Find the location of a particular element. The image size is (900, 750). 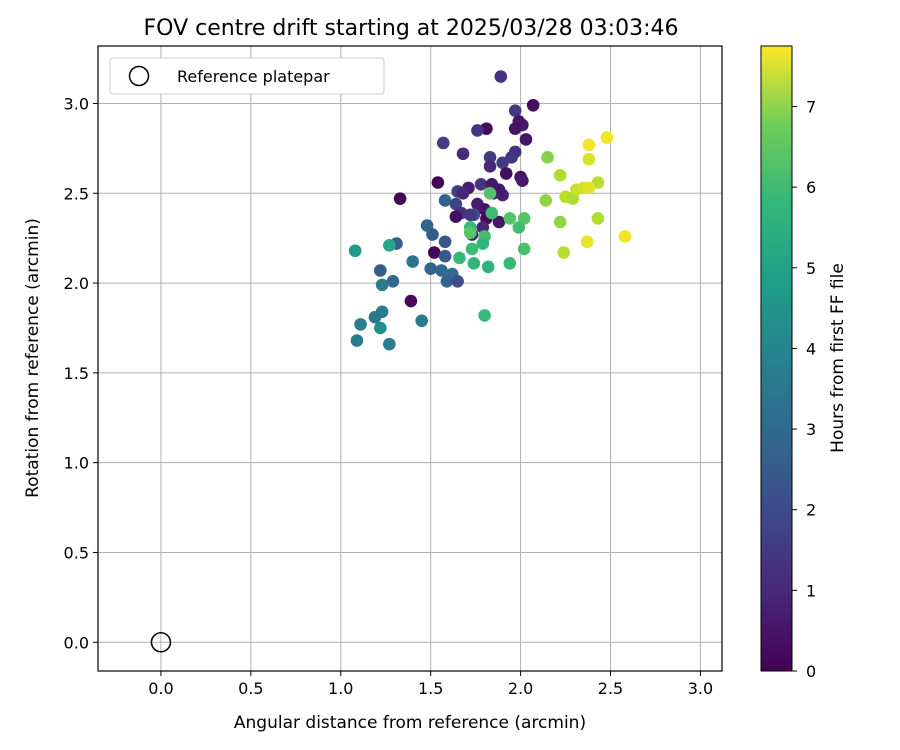

colorbar-tick-label: 0 is located at coordinates (811, 671).